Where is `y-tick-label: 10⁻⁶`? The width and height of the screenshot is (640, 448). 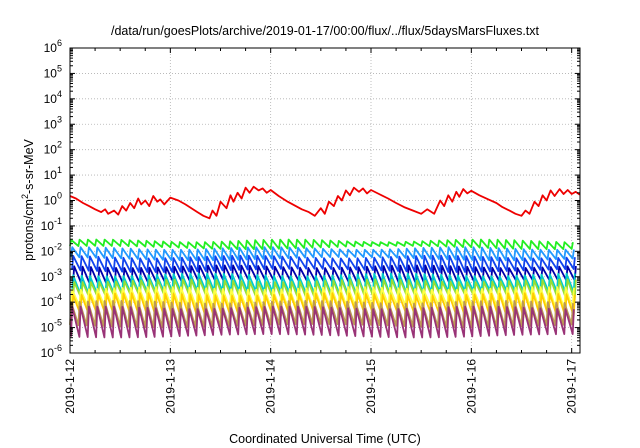
y-tick-label: 10⁻⁶ is located at coordinates (51, 351).